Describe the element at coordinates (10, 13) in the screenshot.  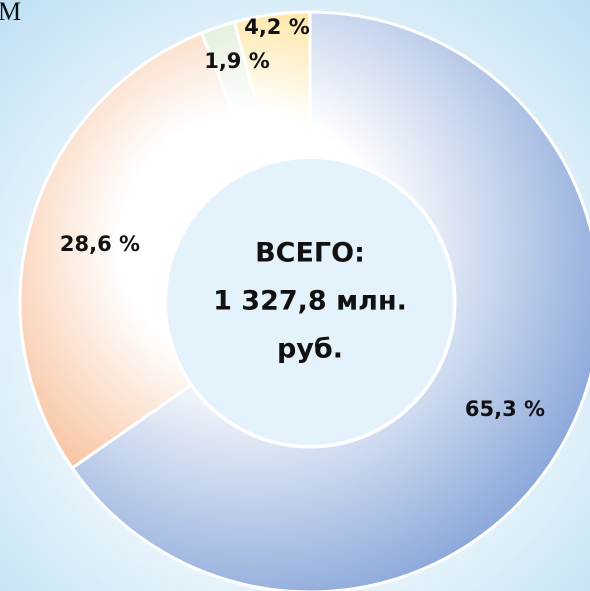
I see `title: М` at that location.